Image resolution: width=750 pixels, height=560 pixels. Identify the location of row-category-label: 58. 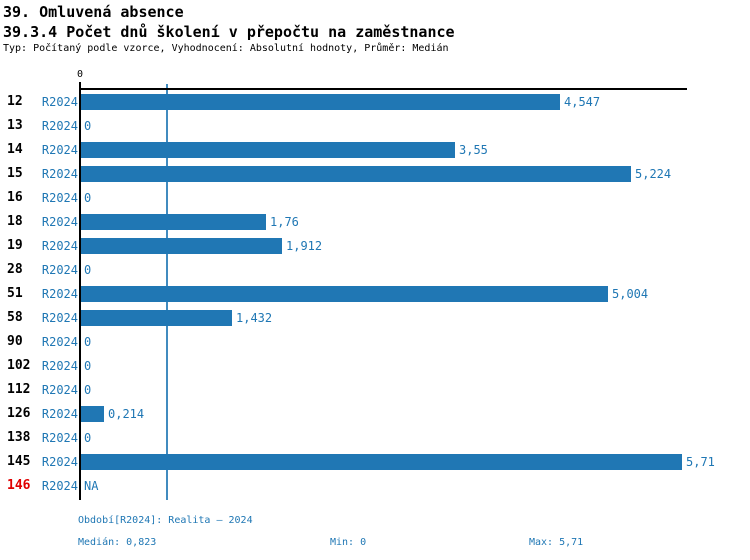
(15, 317).